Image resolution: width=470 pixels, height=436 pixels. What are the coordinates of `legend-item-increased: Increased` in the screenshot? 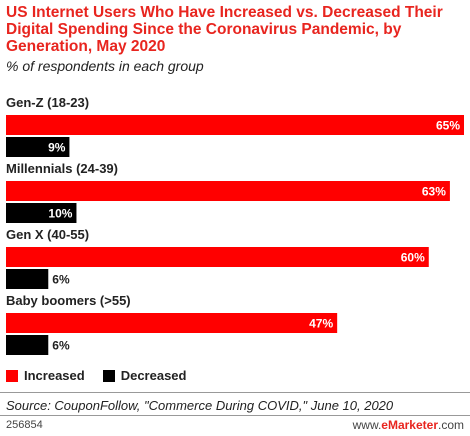 It's located at (45, 375).